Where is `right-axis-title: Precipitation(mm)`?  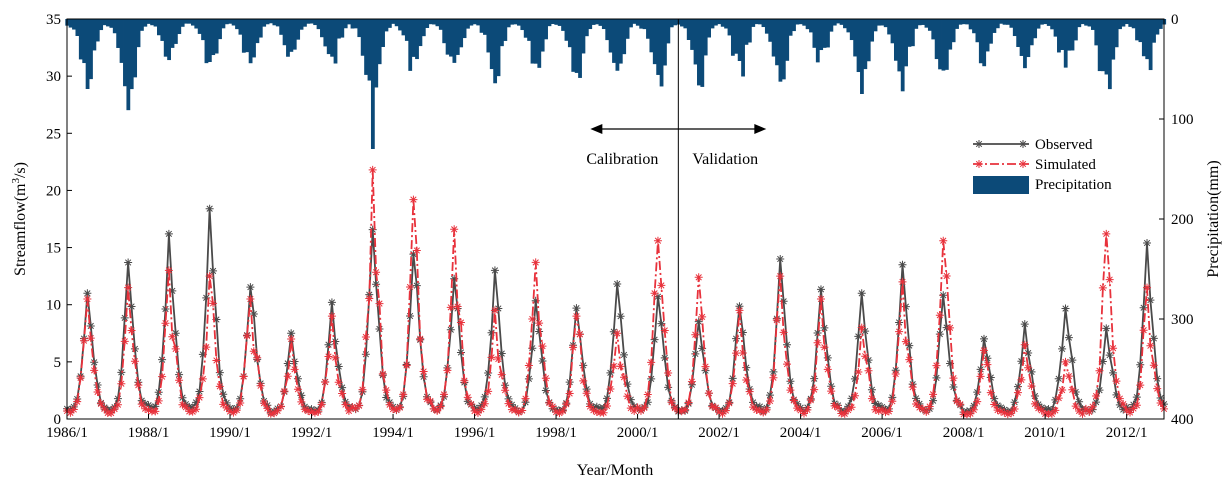 right-axis-title: Precipitation(mm) is located at coordinates (1213, 218).